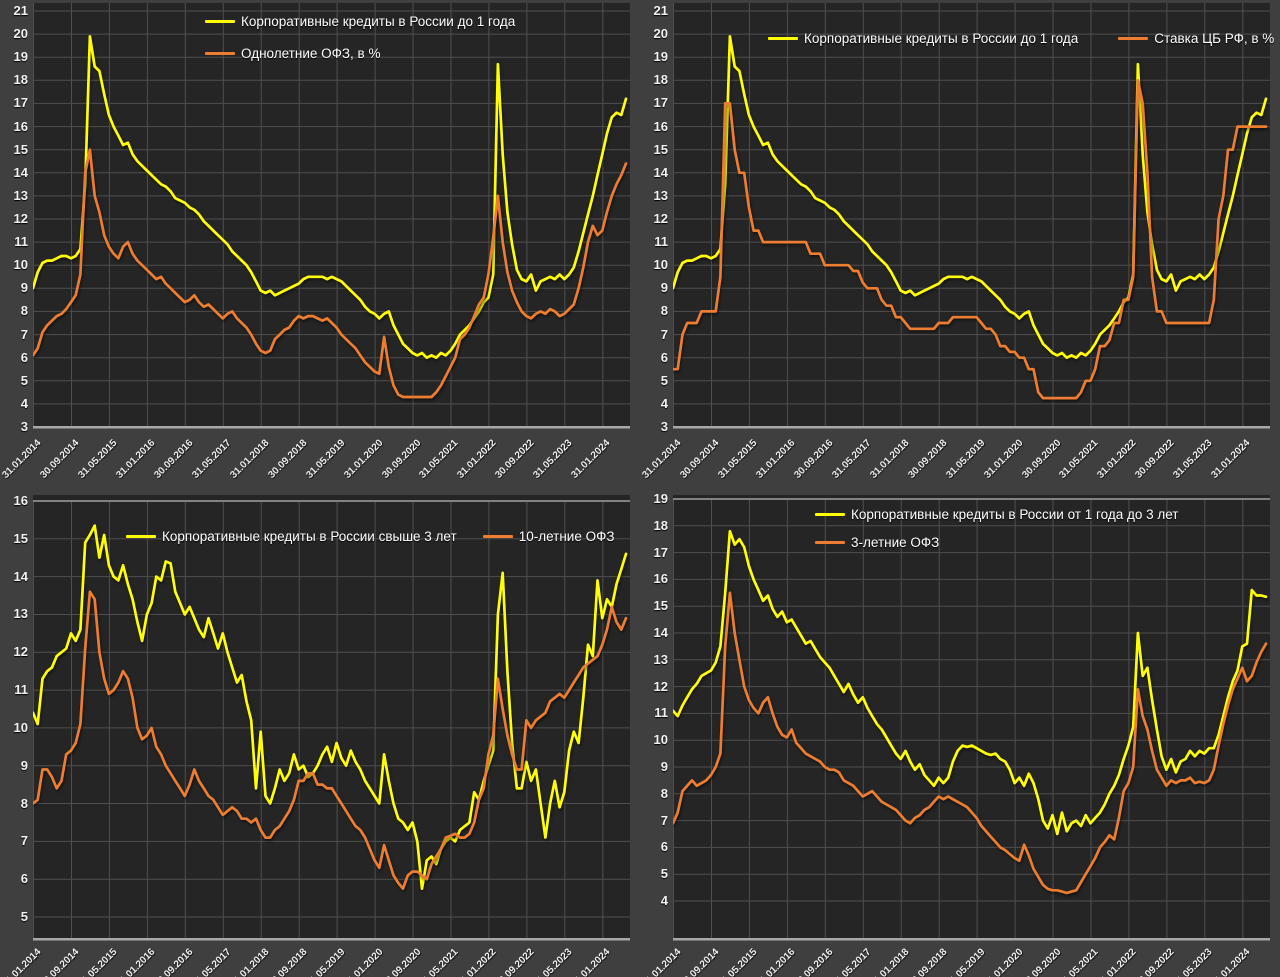 This screenshot has width=1280, height=977. I want to click on x-tick-label: 31.01.2014, so click(22, 961).